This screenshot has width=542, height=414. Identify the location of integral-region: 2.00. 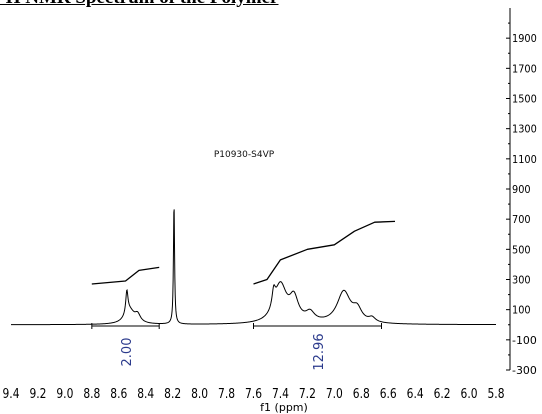
(125, 316).